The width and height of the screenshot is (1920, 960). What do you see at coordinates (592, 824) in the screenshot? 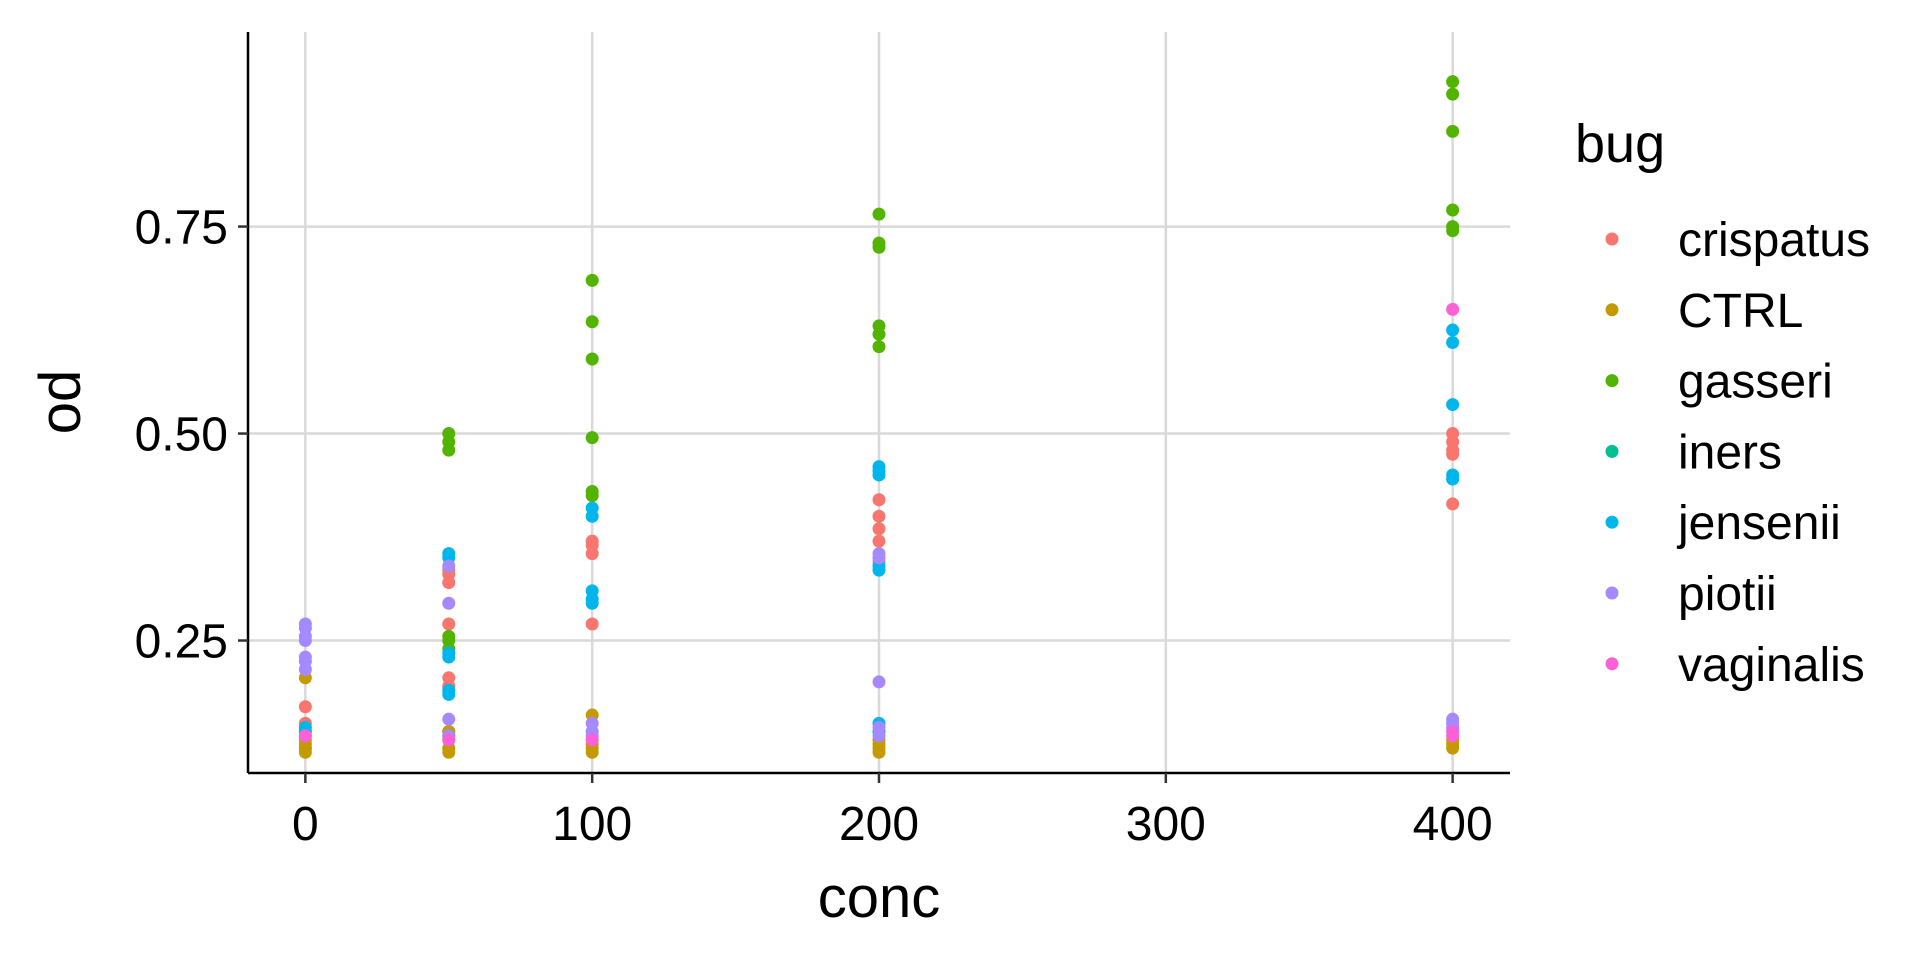
I see `x-tick-label: 100` at bounding box center [592, 824].